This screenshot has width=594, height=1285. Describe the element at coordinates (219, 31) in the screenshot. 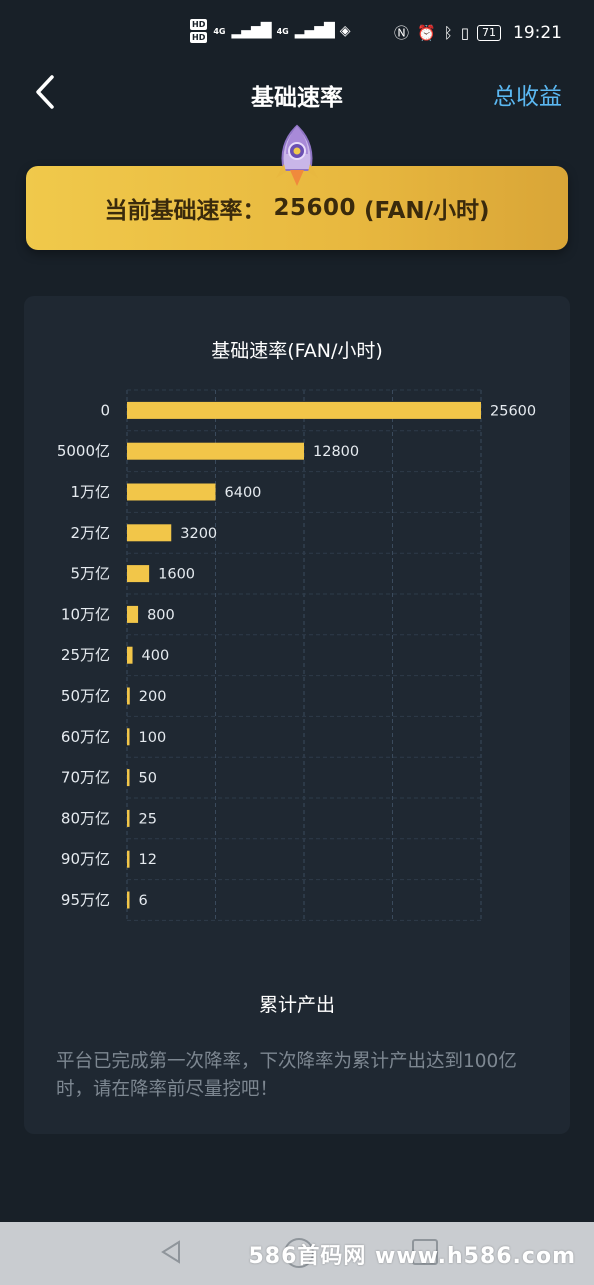

I see `net-label-1: 4G` at that location.